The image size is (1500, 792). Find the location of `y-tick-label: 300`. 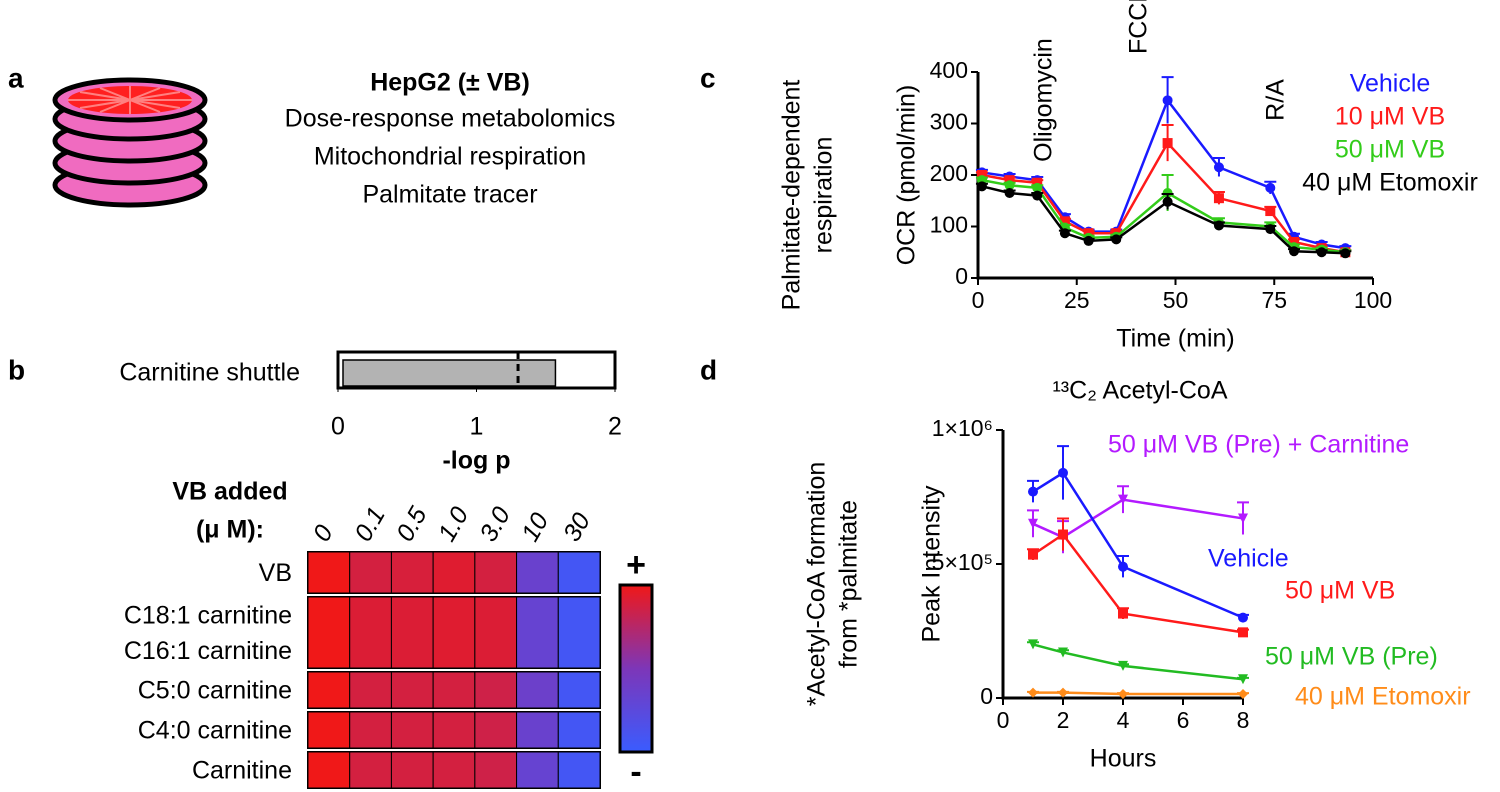

y-tick-label: 300 is located at coordinates (949, 122).